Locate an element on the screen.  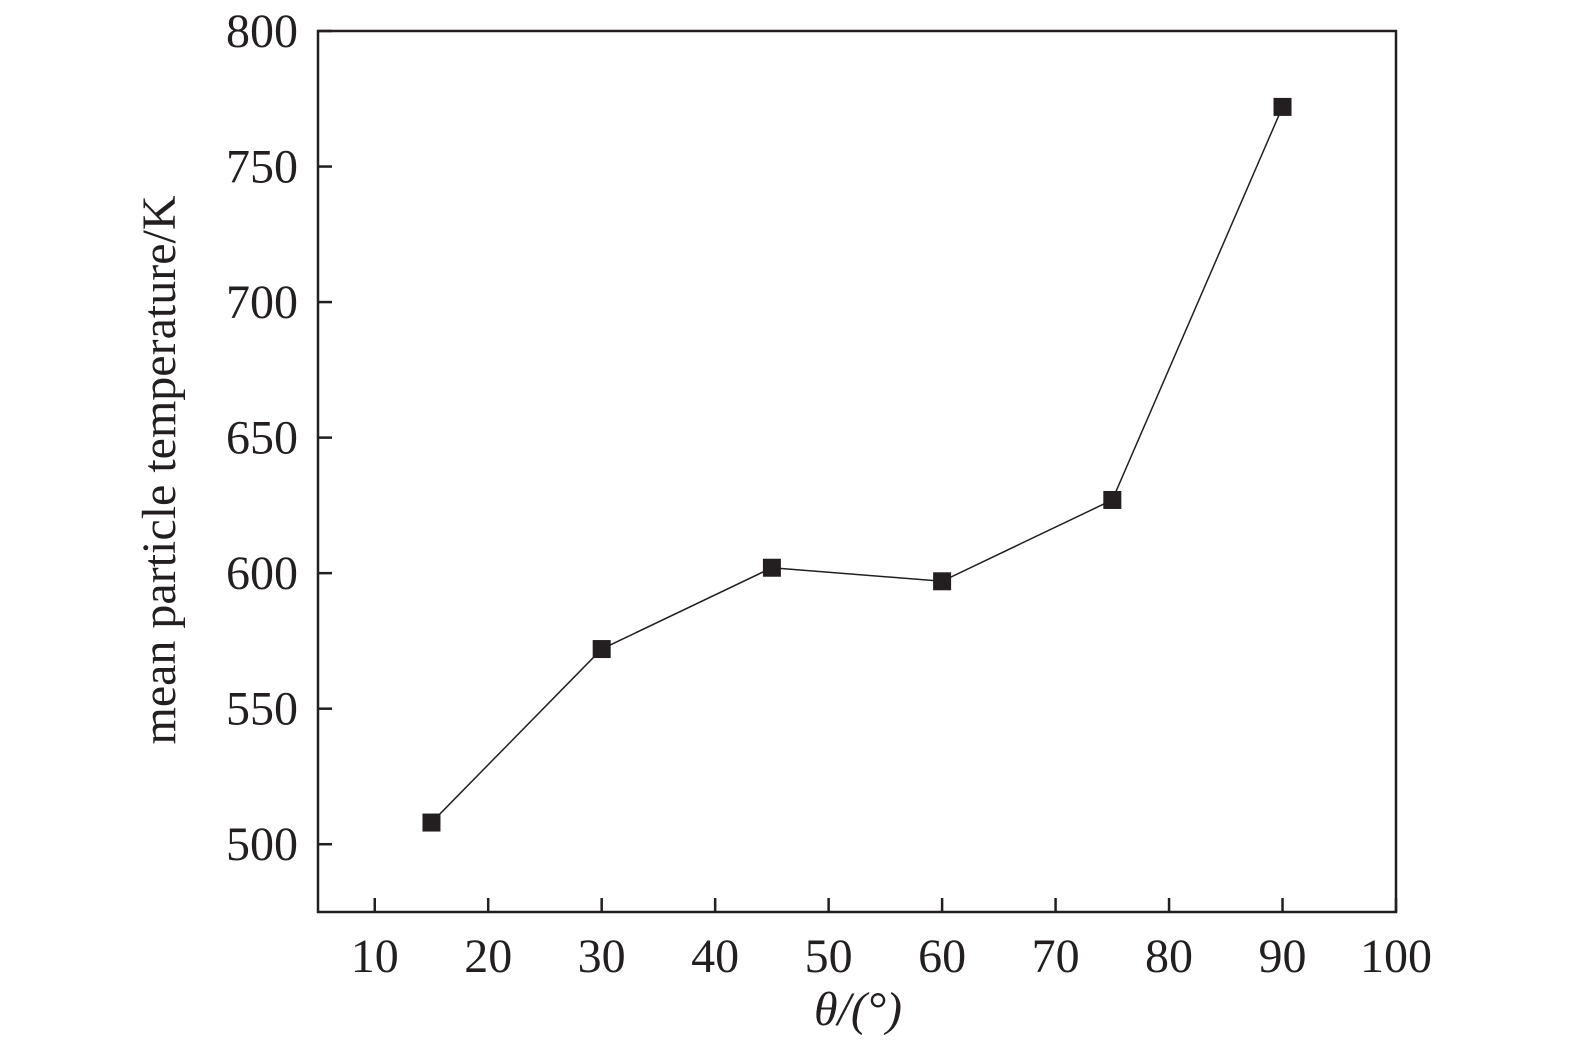
x-tick-label: 10 is located at coordinates (375, 956).